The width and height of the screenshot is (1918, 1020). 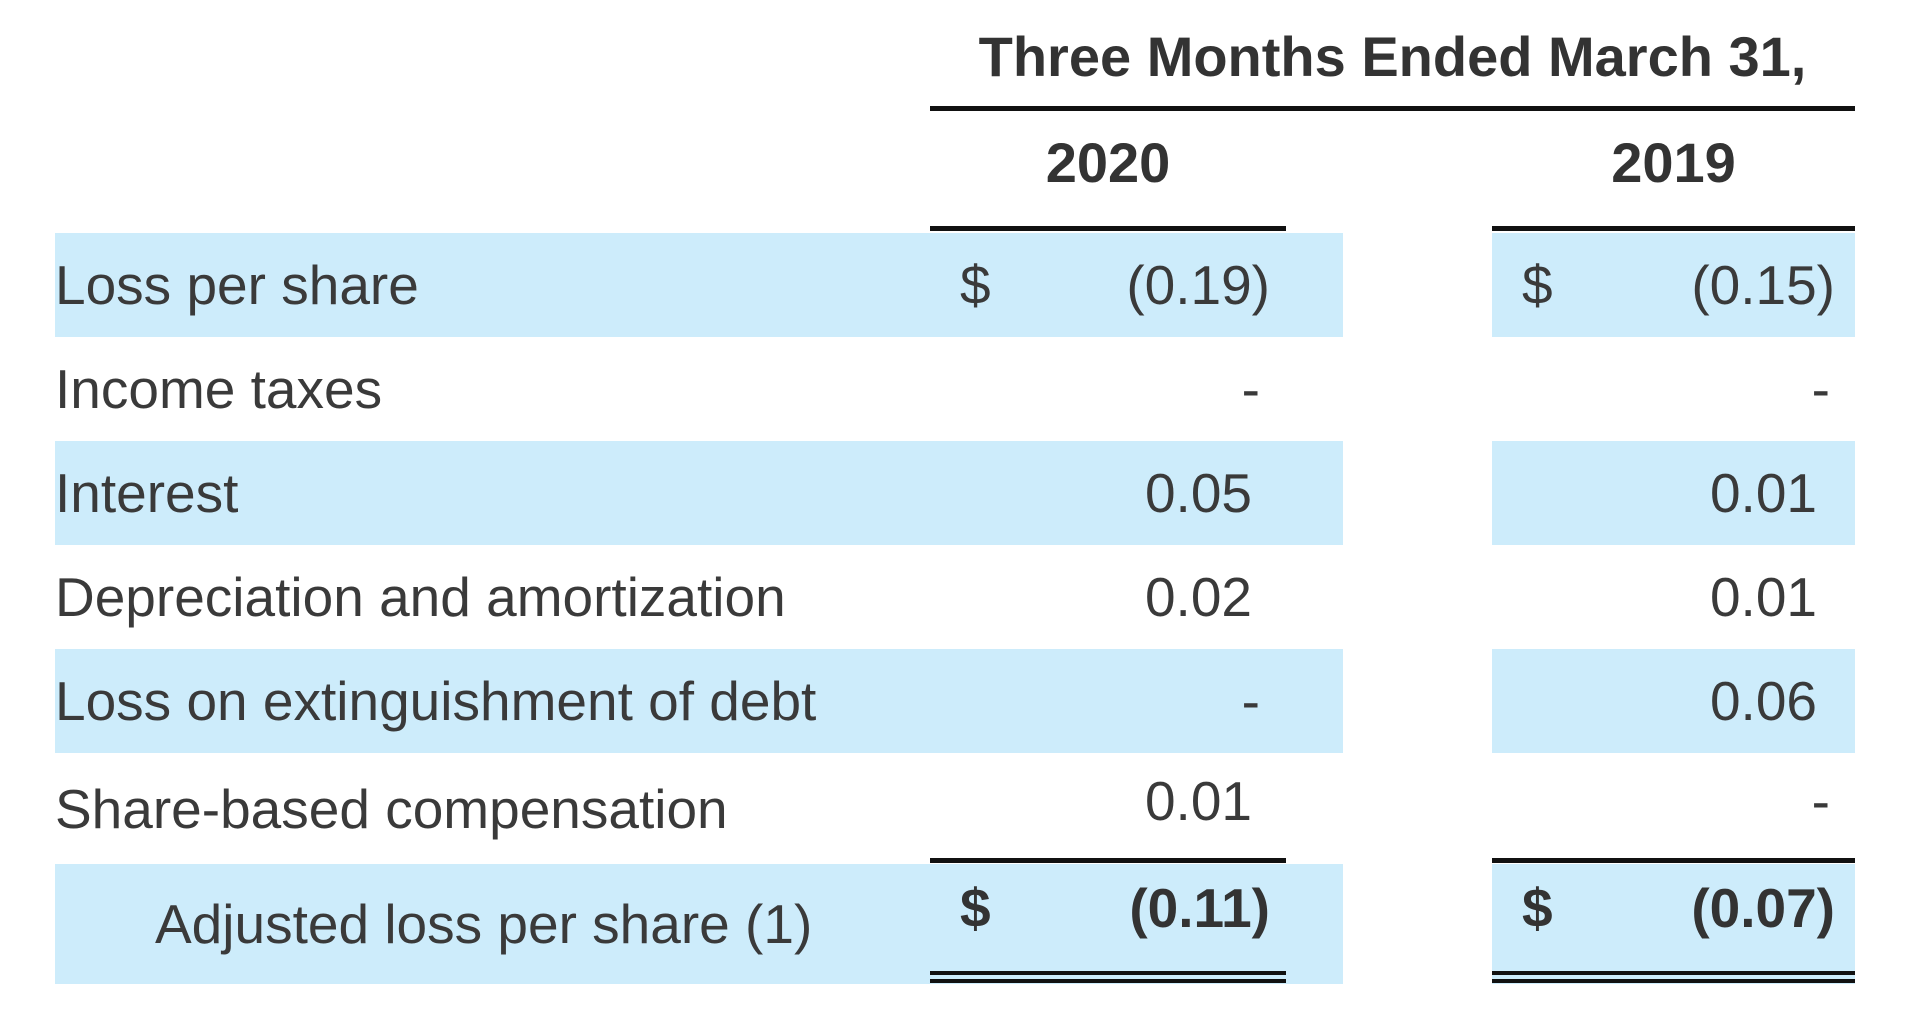 What do you see at coordinates (1198, 493) in the screenshot?
I see `value-2020: 0.05` at bounding box center [1198, 493].